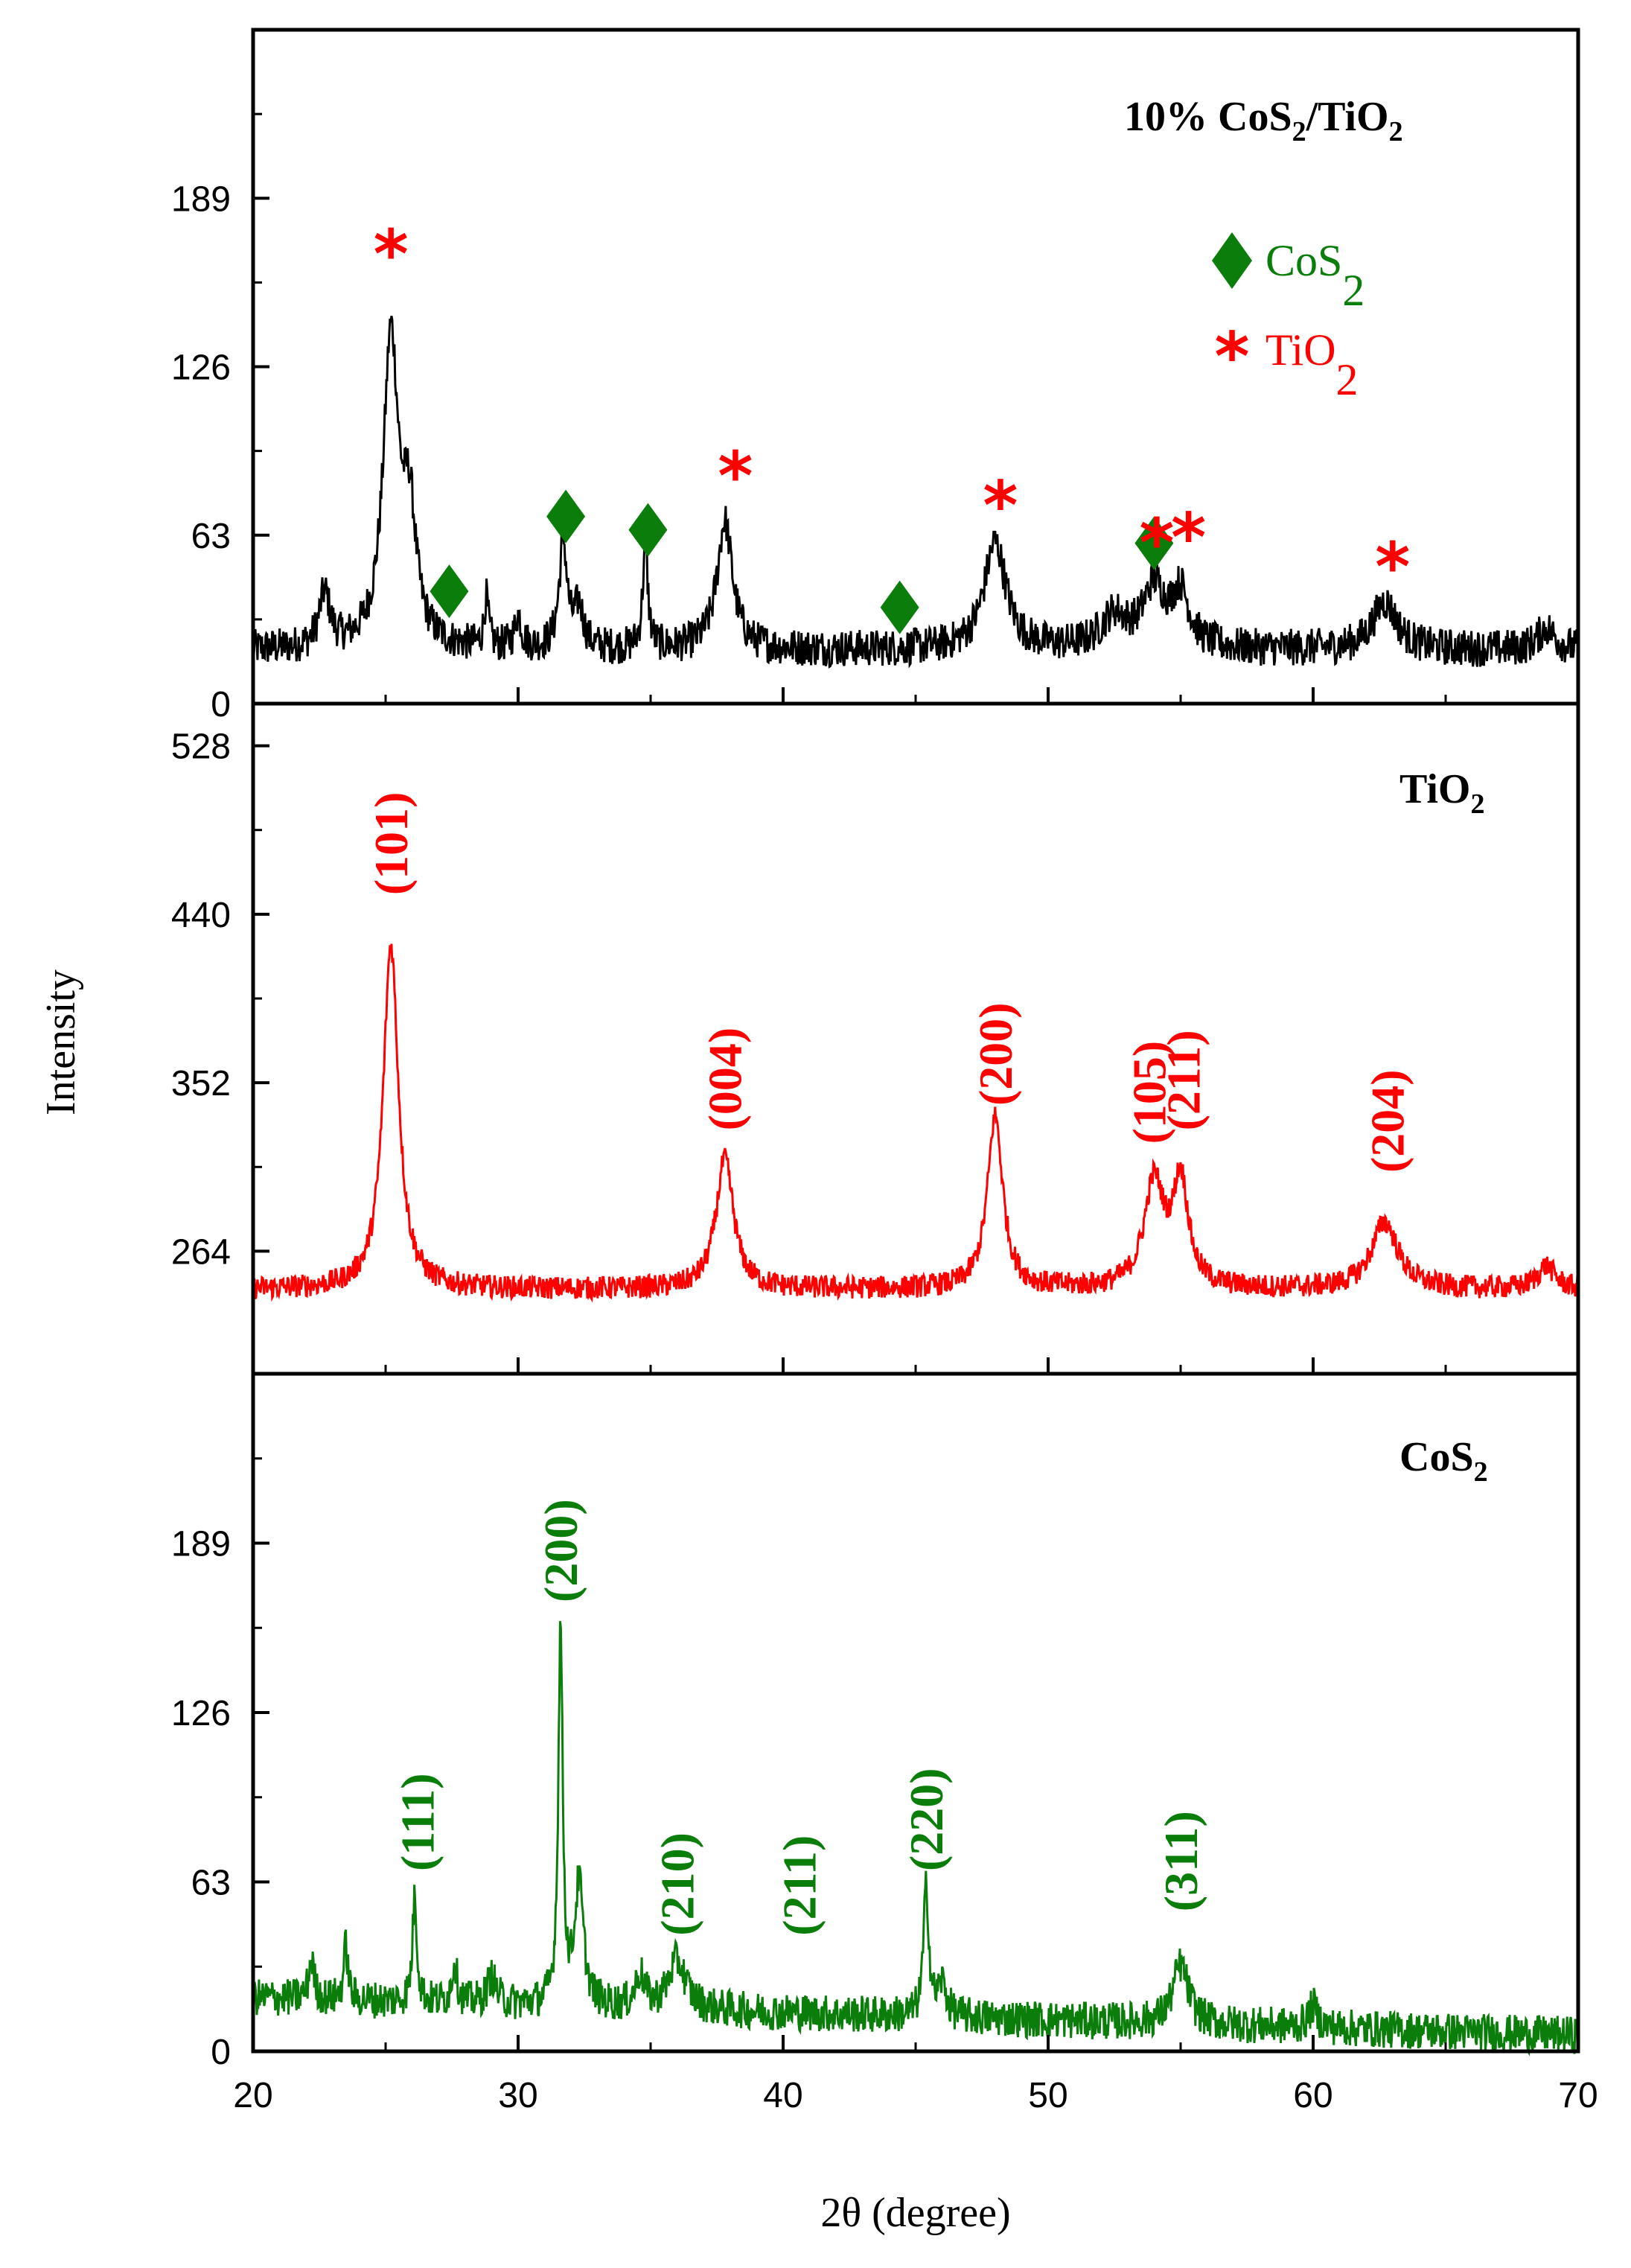  Describe the element at coordinates (221, 2052) in the screenshot. I see `y-tick-label-cos2-0: 0` at that location.